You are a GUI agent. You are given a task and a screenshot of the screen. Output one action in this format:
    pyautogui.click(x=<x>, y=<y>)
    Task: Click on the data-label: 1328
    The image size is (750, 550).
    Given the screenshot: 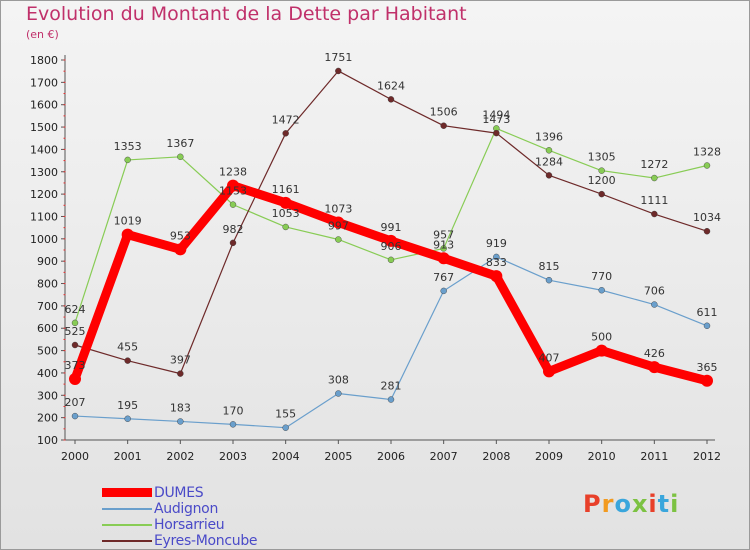 What is the action you would take?
    pyautogui.click(x=707, y=152)
    